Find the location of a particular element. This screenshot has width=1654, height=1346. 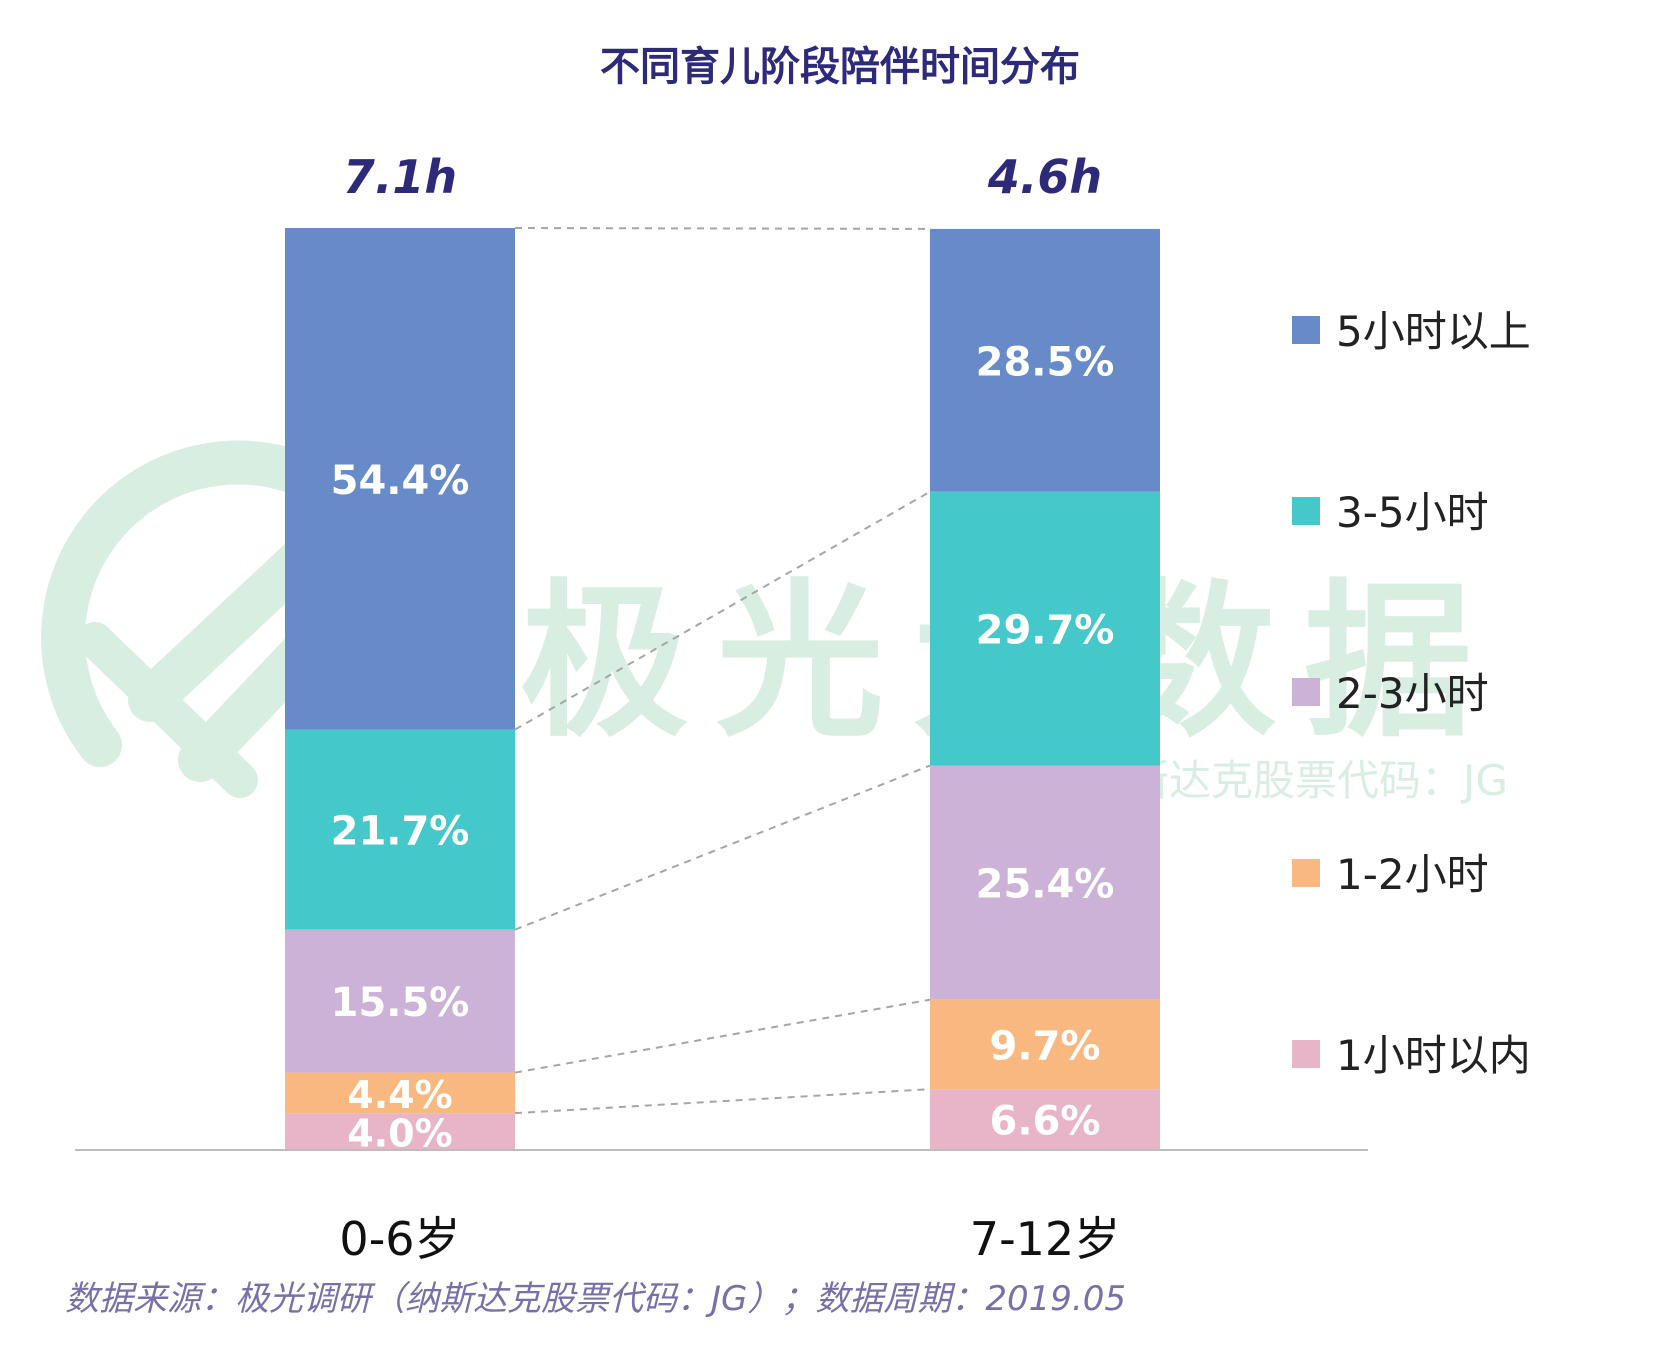

legend-label-2: 2-3小时 is located at coordinates (1412, 693).